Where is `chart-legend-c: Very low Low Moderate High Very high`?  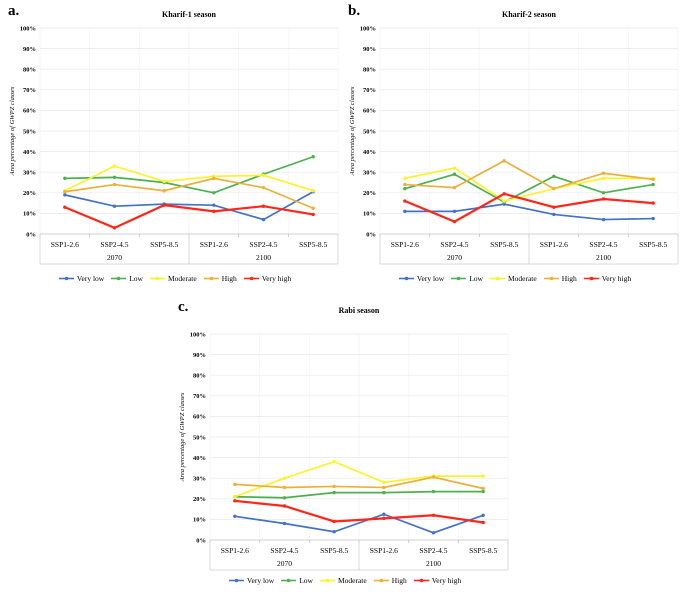 chart-legend-c: Very low Low Moderate High Very high is located at coordinates (344, 580).